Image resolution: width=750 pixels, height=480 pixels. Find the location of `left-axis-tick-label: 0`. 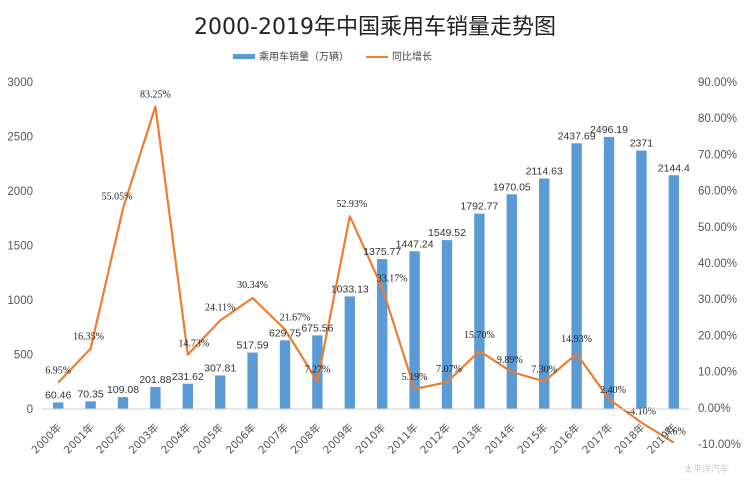

left-axis-tick-label: 0 is located at coordinates (30, 410).